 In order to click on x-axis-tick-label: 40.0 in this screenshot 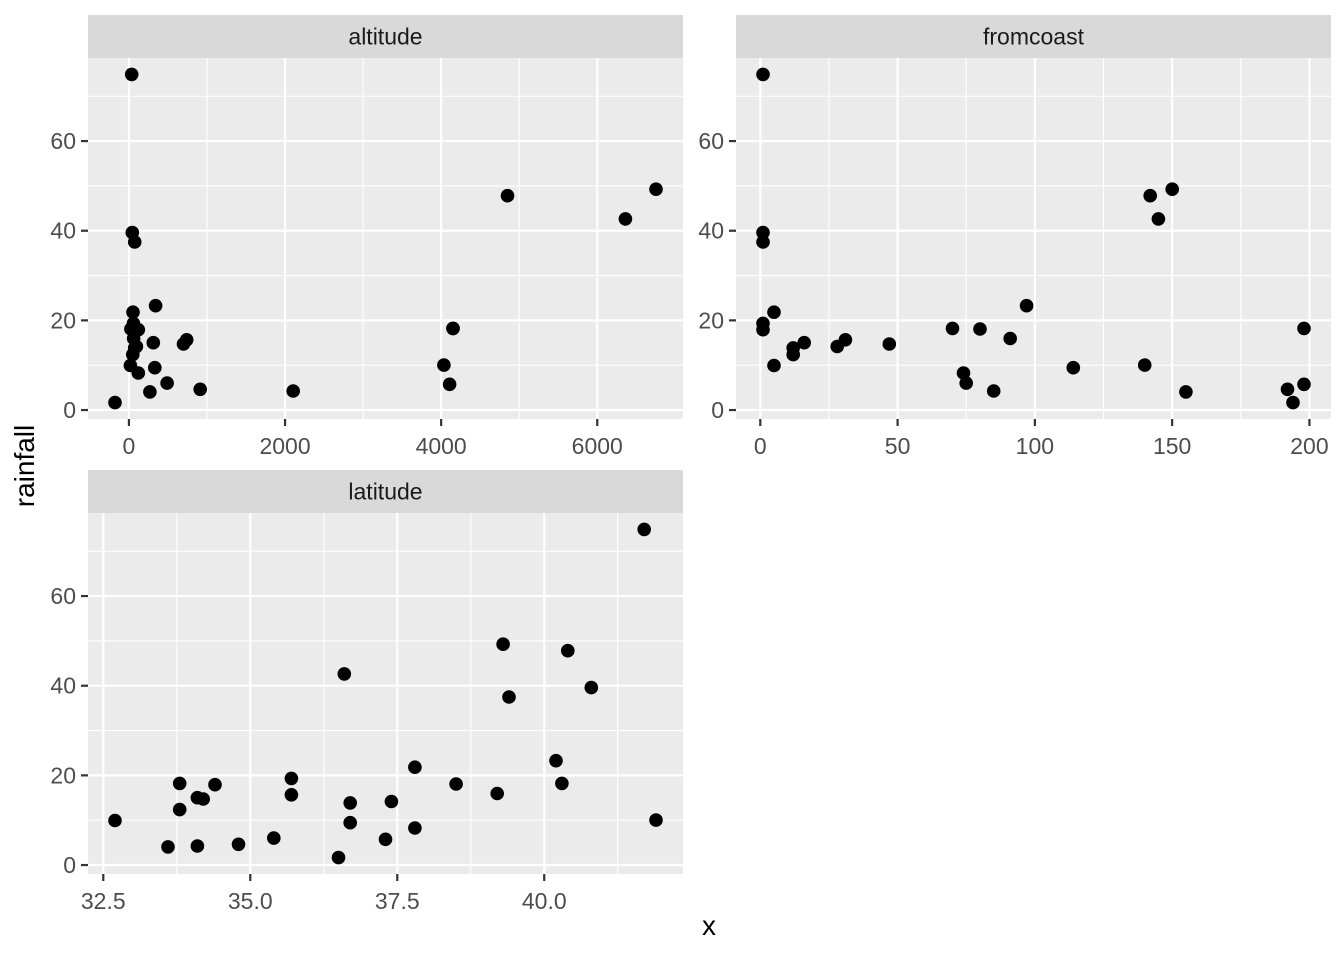, I will do `click(544, 901)`.